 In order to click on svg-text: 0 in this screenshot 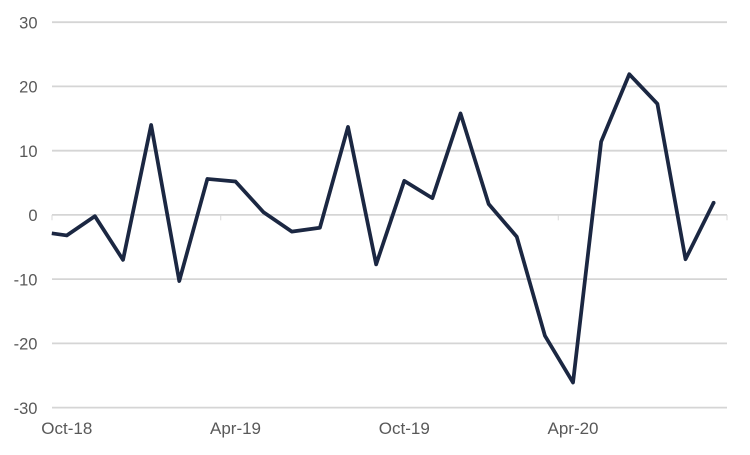, I will do `click(32, 216)`.